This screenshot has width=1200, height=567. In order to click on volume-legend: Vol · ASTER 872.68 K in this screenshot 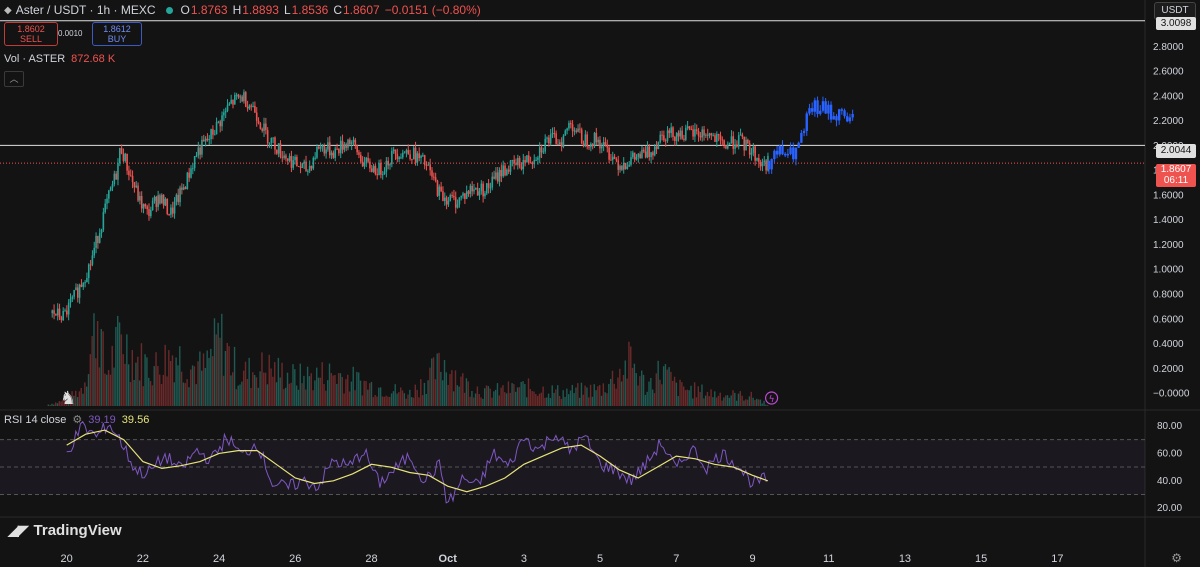, I will do `click(59, 59)`.